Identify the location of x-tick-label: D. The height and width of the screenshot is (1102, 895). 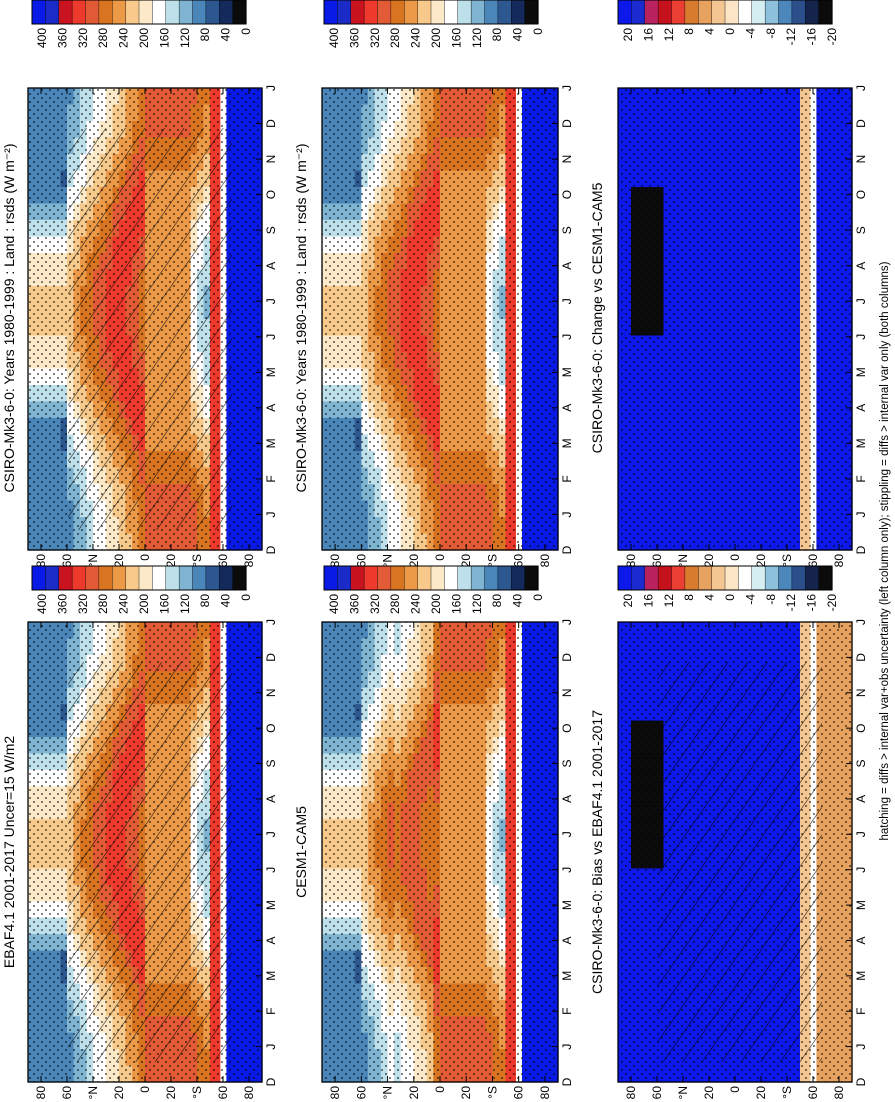
(271, 657).